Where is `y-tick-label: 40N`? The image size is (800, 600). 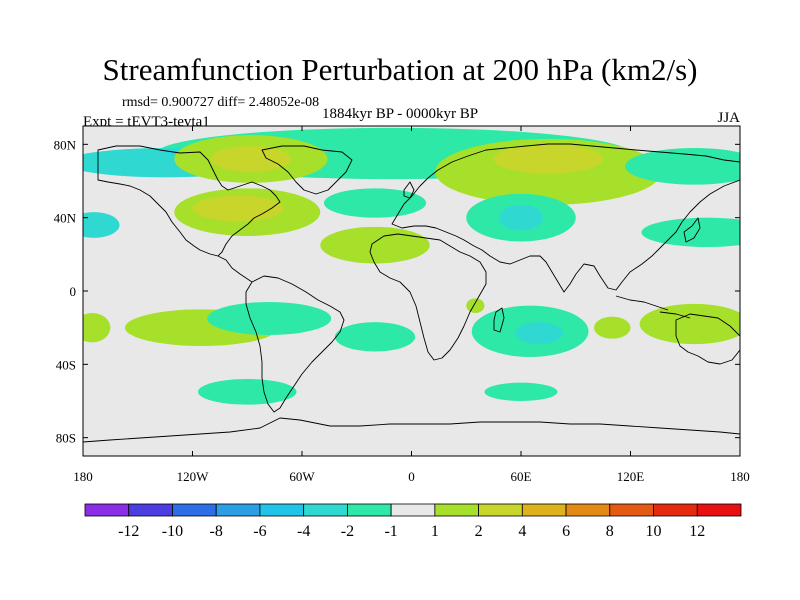 y-tick-label: 40N is located at coordinates (65, 218).